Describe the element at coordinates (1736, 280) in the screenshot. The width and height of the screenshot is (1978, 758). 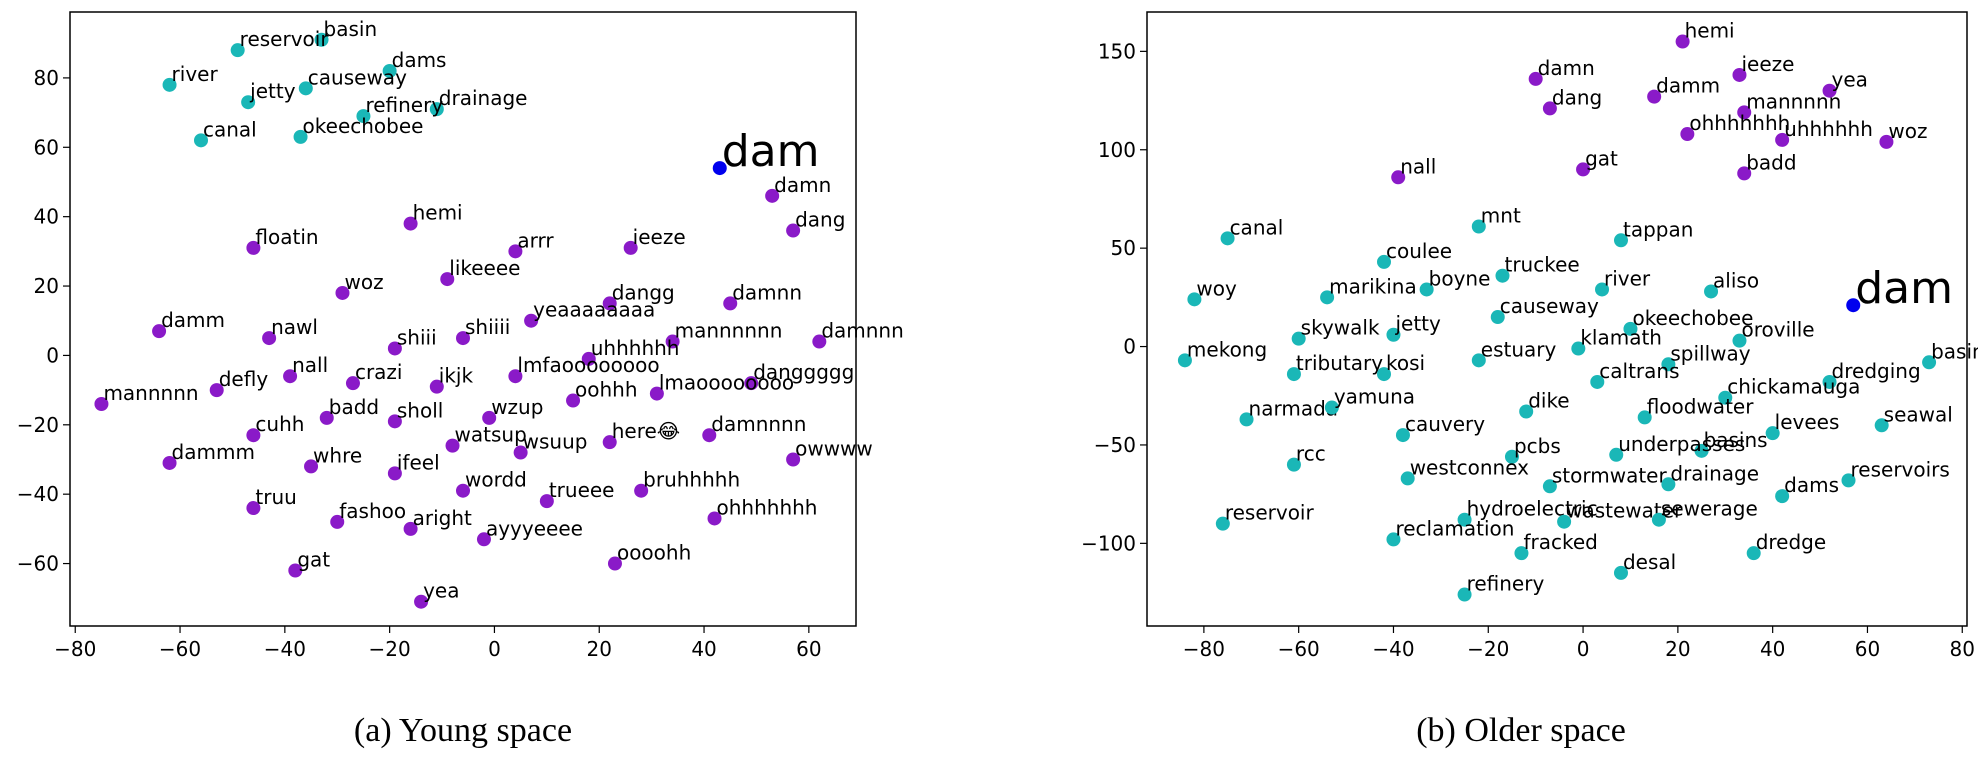
I see `older-label-aliso: aliso` at that location.